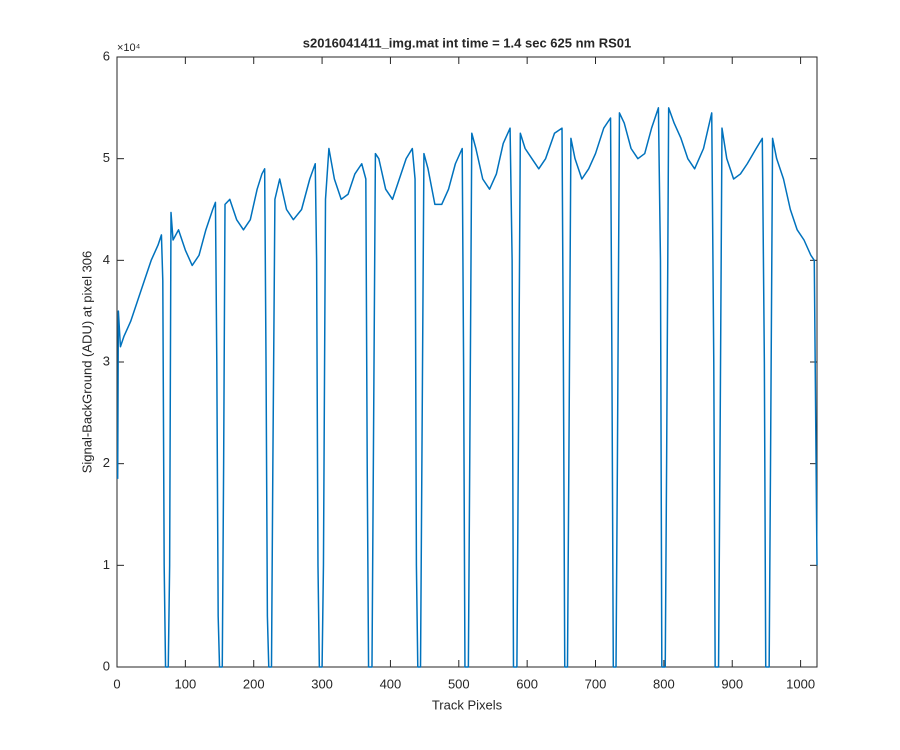 The height and width of the screenshot is (750, 900). I want to click on x-tick-label: 400, so click(391, 683).